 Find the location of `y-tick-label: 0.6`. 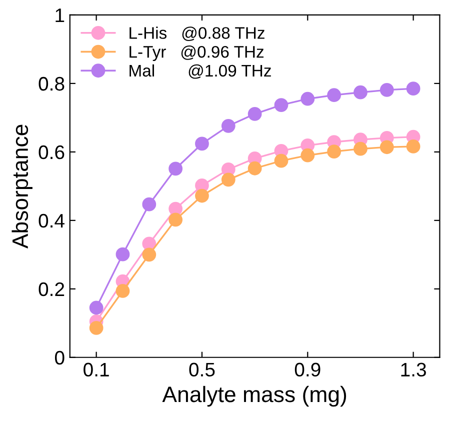

y-tick-label: 0.6 is located at coordinates (51, 152).